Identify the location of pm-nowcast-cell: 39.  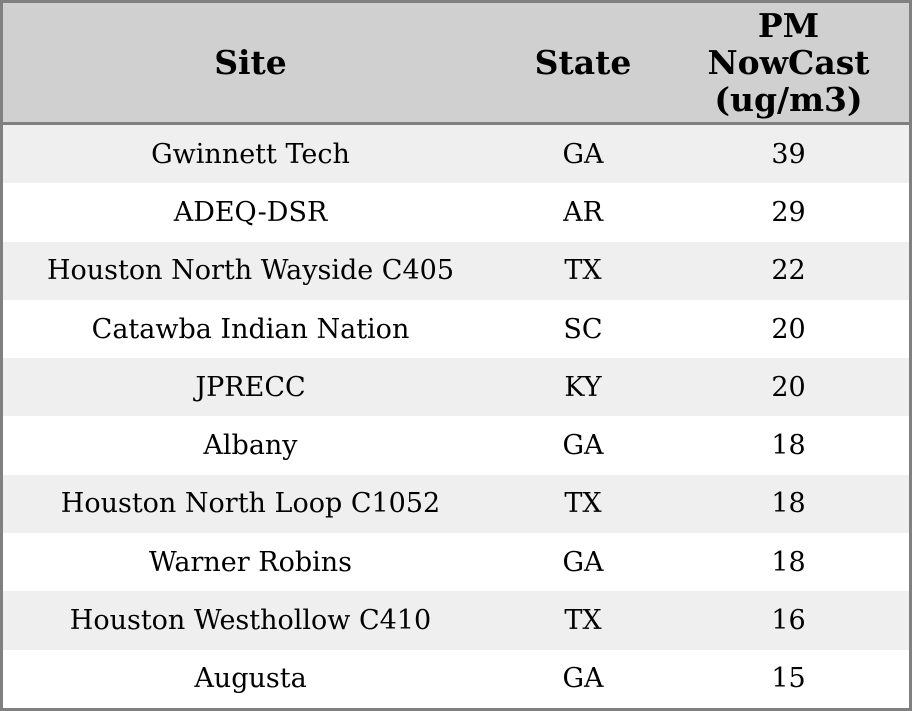
(788, 154).